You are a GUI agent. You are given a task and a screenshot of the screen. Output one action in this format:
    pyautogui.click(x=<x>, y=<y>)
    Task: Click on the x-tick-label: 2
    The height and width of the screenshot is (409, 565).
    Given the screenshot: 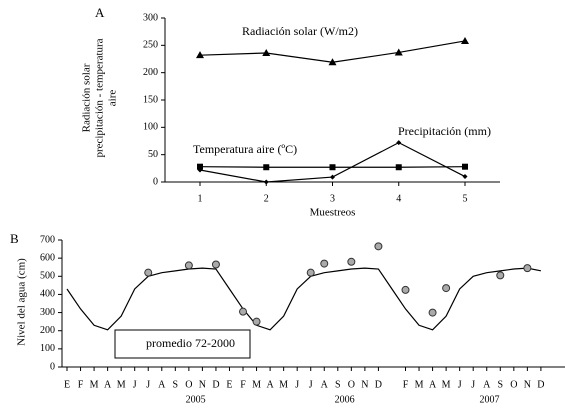 What is the action you would take?
    pyautogui.click(x=266, y=198)
    